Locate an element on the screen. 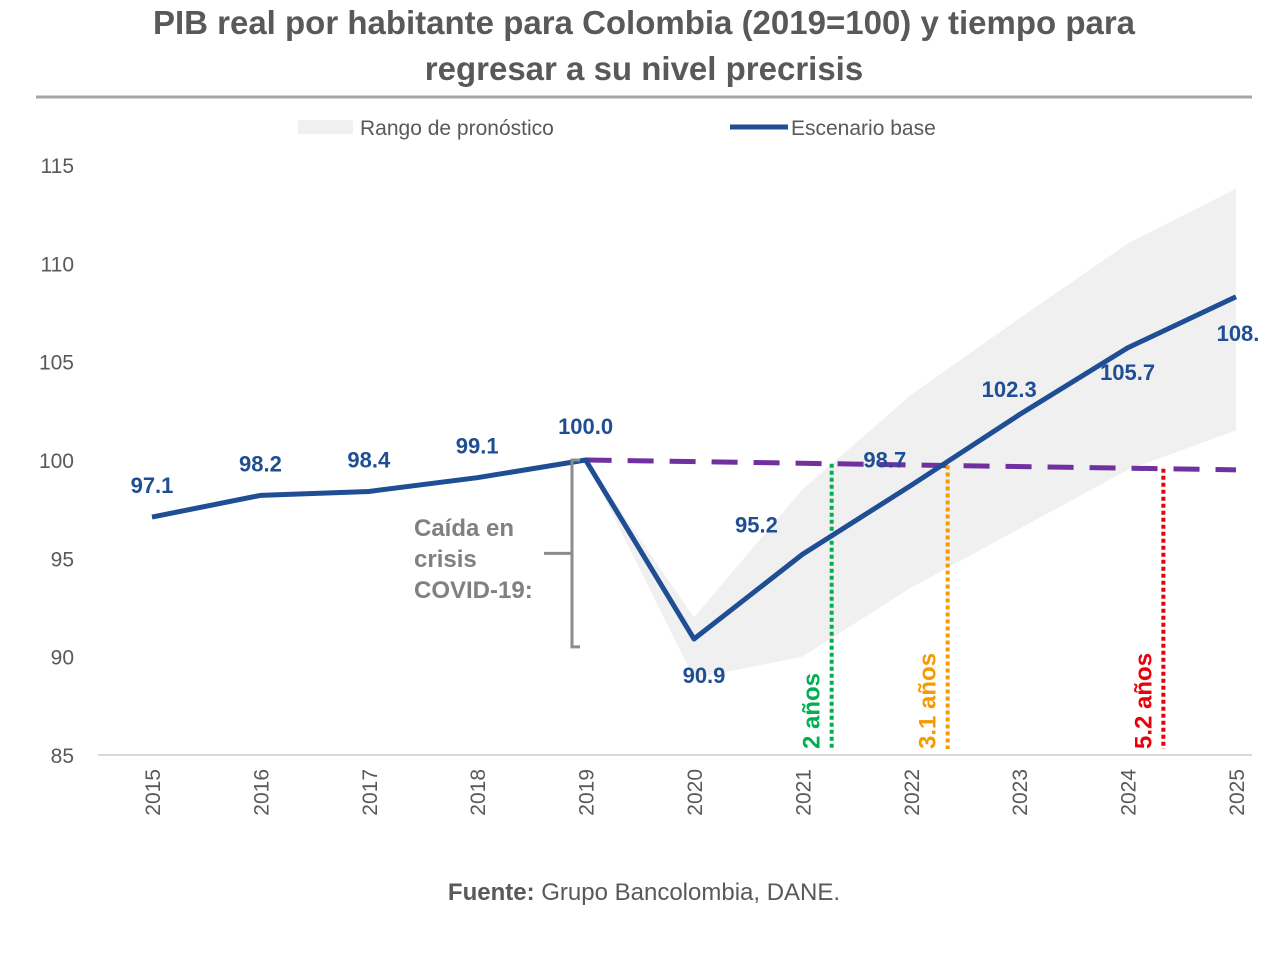  source-bold: Fuente: is located at coordinates (491, 892).